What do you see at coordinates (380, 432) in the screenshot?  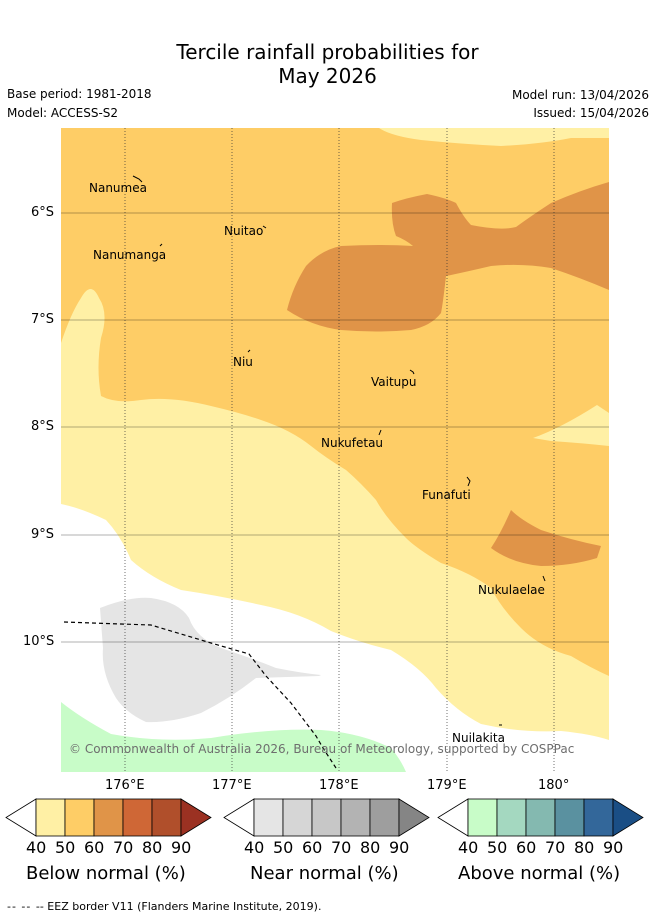 I see `island-nukufetau-mark` at bounding box center [380, 432].